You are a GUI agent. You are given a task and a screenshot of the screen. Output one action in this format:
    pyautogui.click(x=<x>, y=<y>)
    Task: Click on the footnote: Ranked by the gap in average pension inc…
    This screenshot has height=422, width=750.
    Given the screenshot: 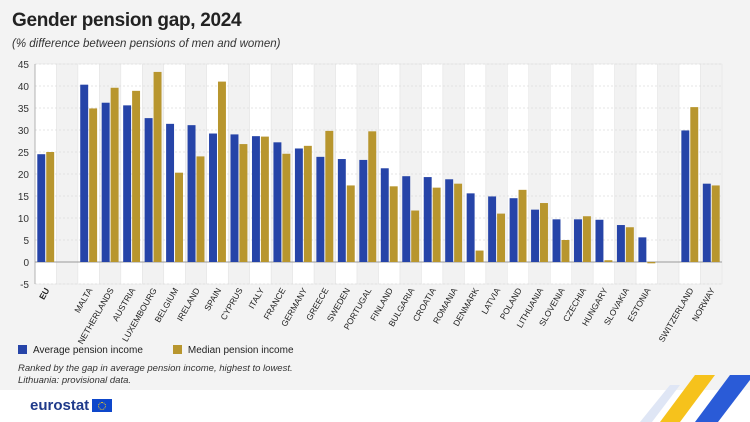 What is the action you would take?
    pyautogui.click(x=155, y=368)
    